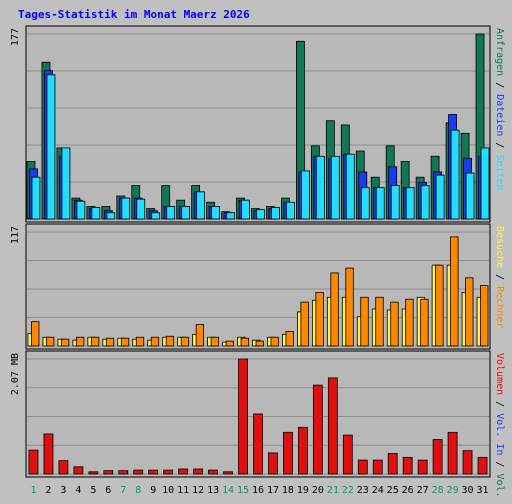 This screenshot has height=504, width=512. Describe the element at coordinates (33, 490) in the screenshot. I see `x-tick-day-1: 1` at that location.